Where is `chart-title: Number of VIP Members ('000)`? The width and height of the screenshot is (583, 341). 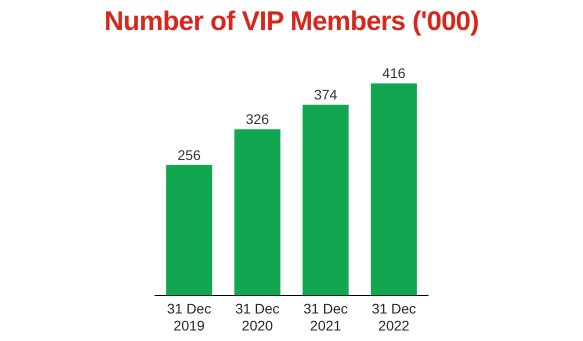 chart-title: Number of VIP Members ('000) is located at coordinates (291, 22).